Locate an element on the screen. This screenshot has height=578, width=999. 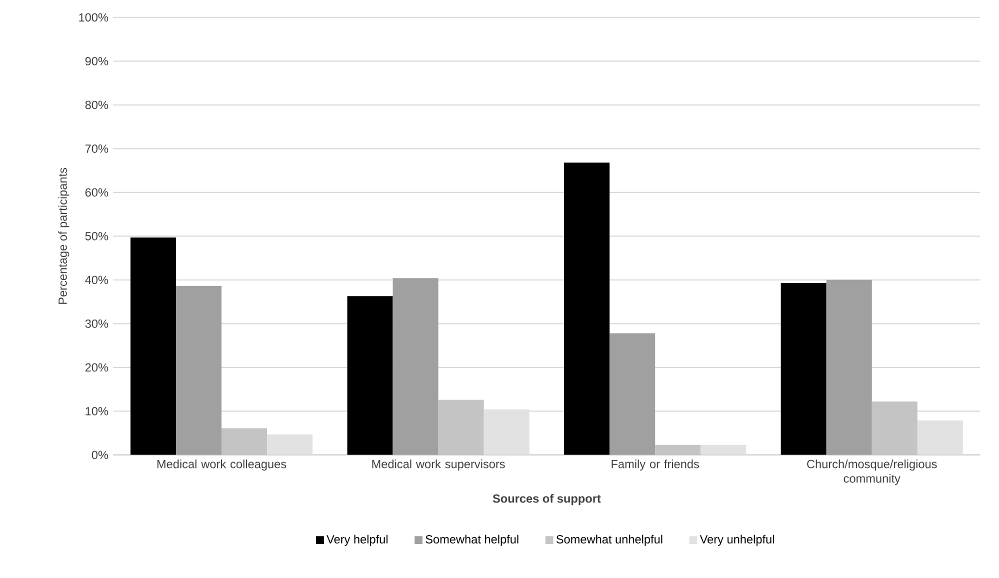
legend-label: Very unhelpful is located at coordinates (737, 540).